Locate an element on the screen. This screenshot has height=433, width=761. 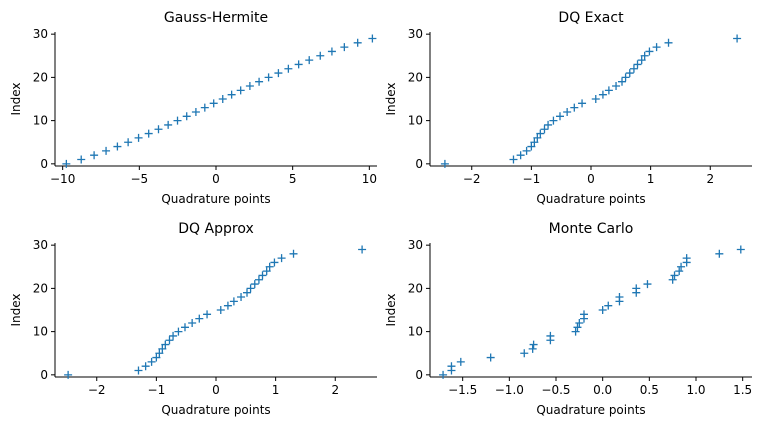
x-tick-label: −1.0 is located at coordinates (509, 390).